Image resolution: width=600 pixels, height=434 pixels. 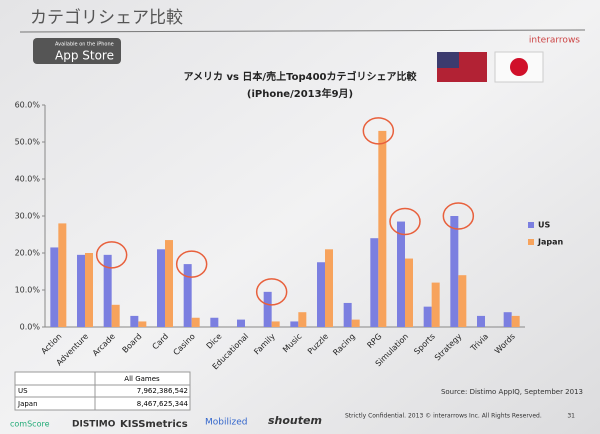 I want to click on app-store-badge, so click(x=77, y=51).